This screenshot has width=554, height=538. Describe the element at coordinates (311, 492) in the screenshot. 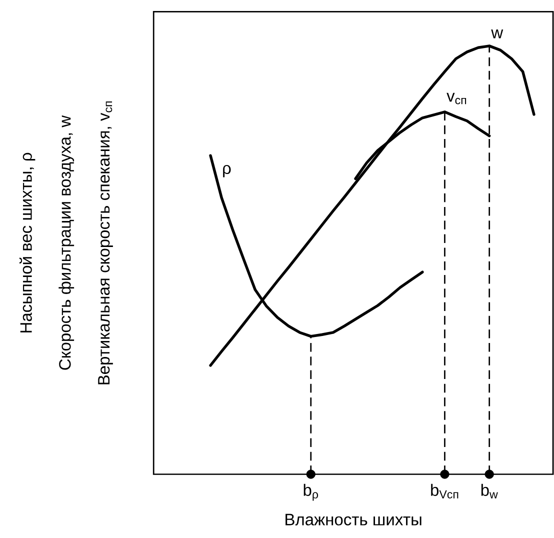

I see `x-tick-label: b$_{ρ}$` at that location.